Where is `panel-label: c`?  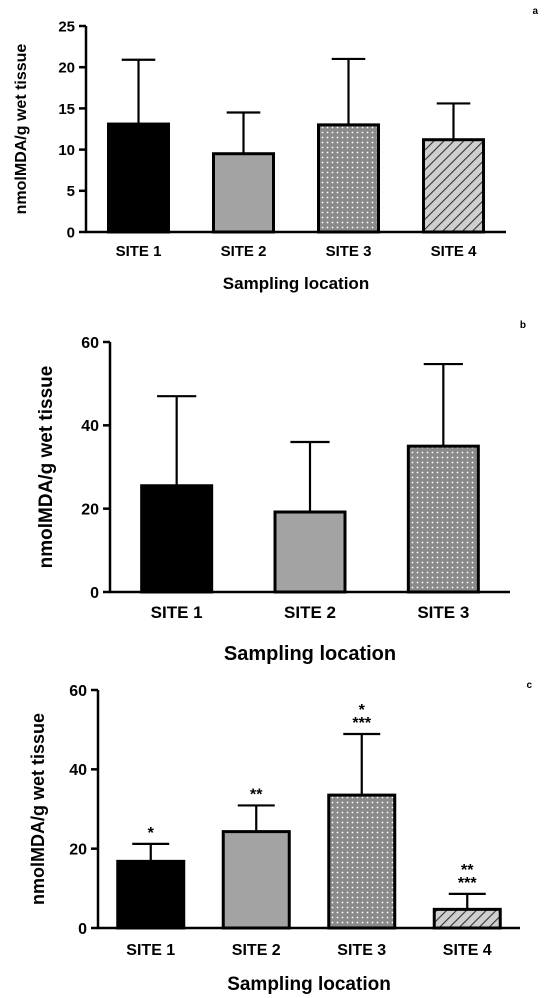
panel-label: c is located at coordinates (529, 685).